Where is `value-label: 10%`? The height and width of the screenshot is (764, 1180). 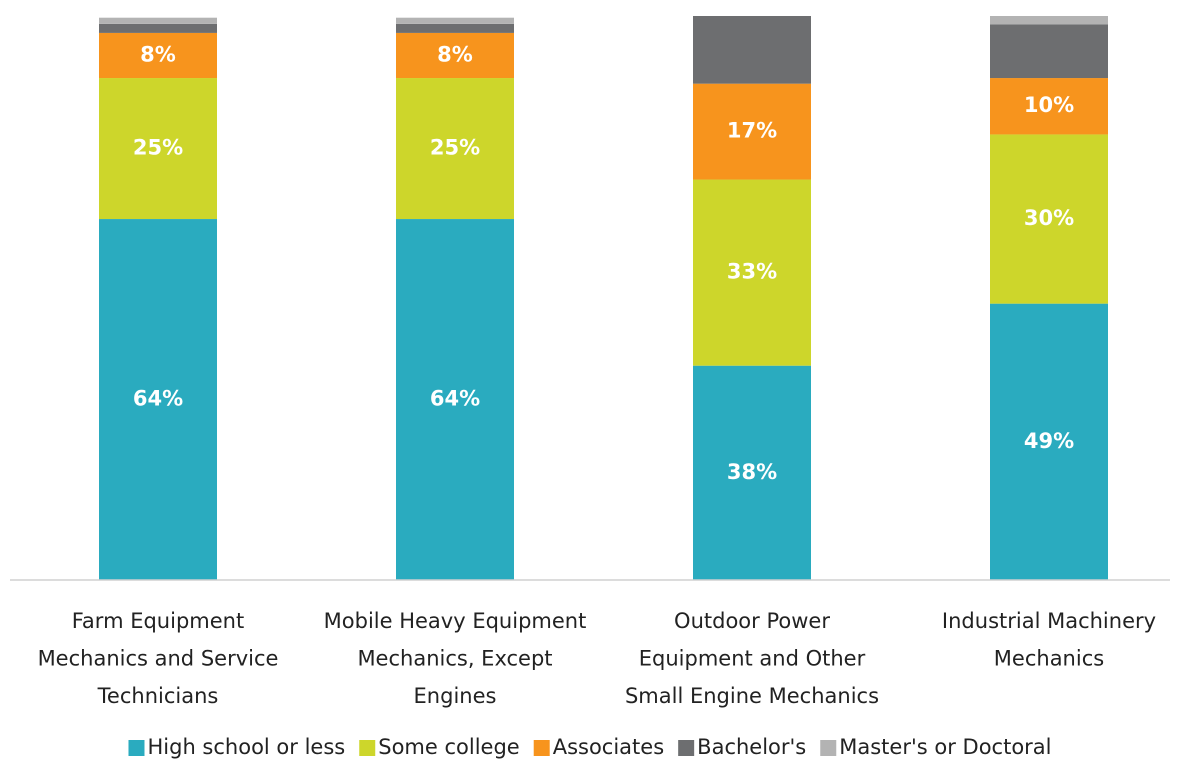
value-label: 10% is located at coordinates (1049, 105).